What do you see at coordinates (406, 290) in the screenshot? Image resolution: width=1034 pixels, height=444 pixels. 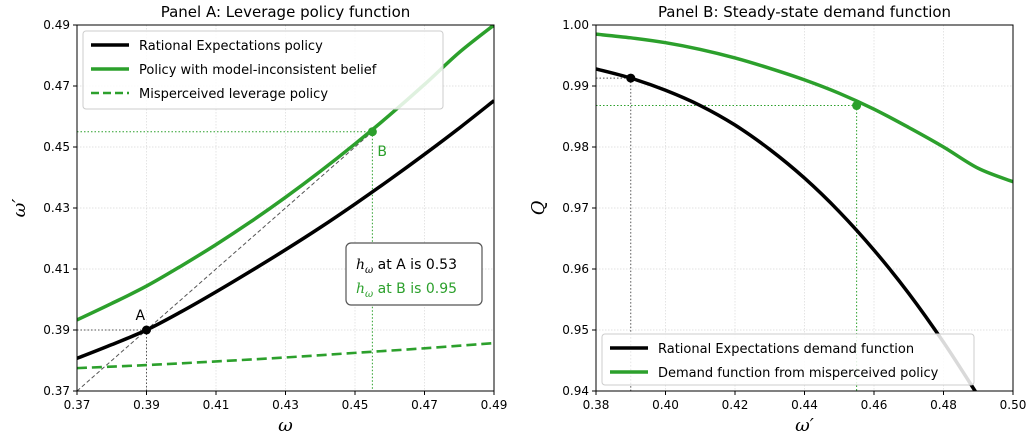 I see `annotation-line-2: hω at B is 0.95` at bounding box center [406, 290].